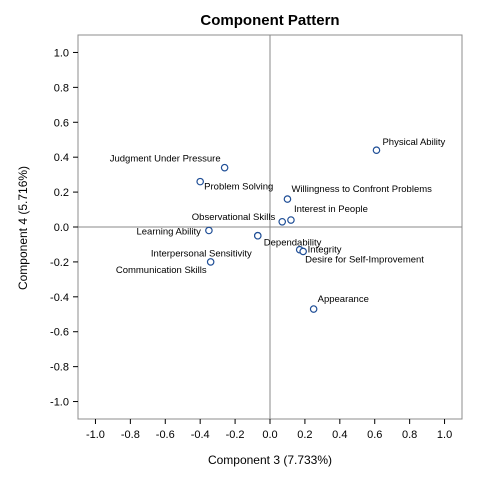 The width and height of the screenshot is (480, 480). What do you see at coordinates (165, 159) in the screenshot?
I see `data-point-label: Judgment Under Pressure` at bounding box center [165, 159].